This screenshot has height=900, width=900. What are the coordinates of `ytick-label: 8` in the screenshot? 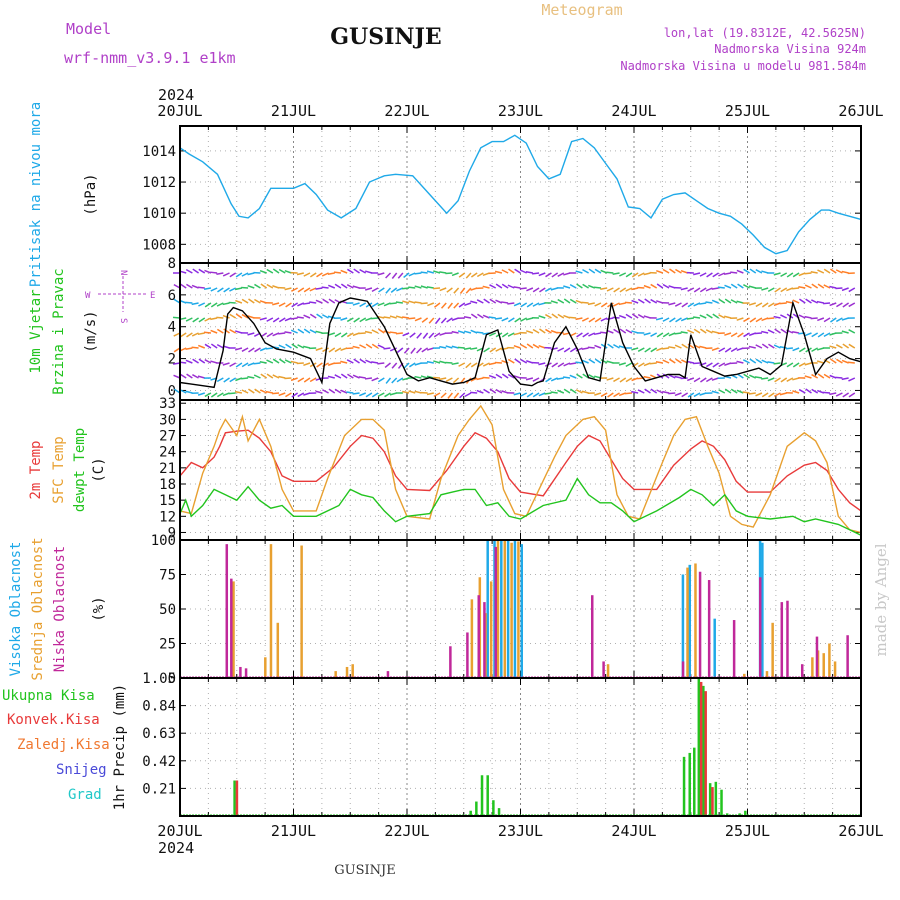 It's located at (172, 264).